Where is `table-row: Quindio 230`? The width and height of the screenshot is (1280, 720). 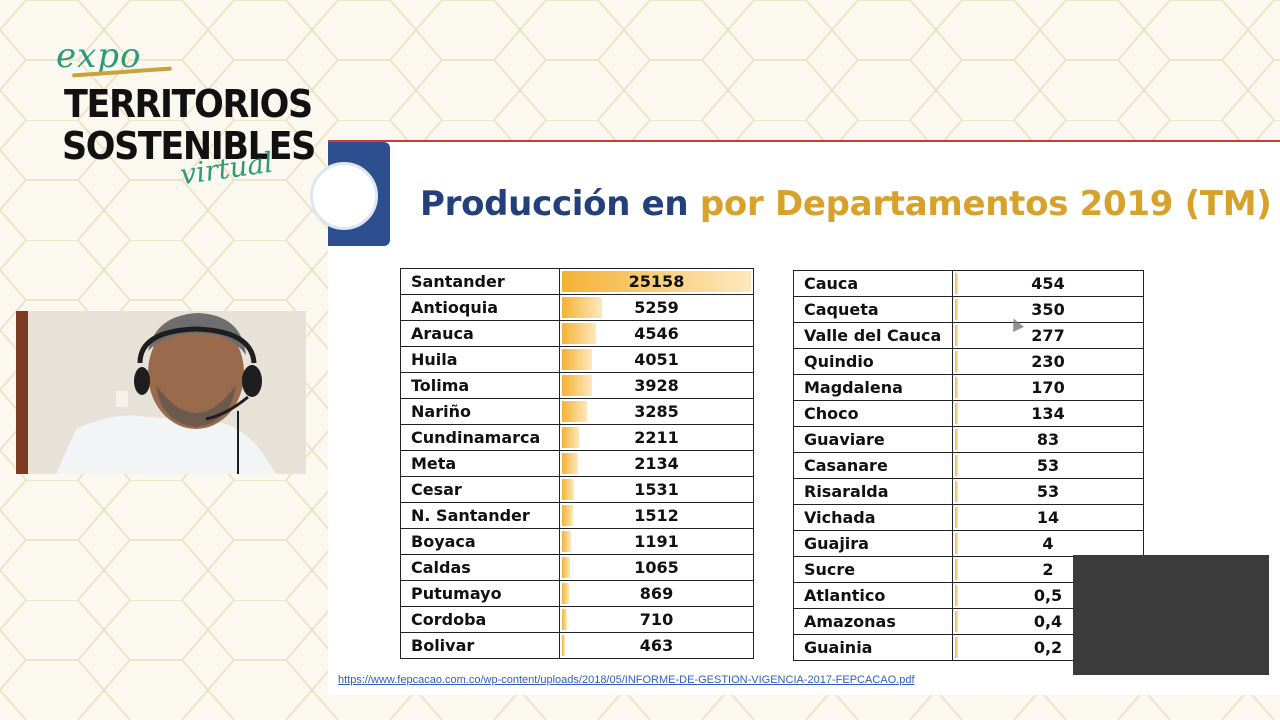 table-row: Quindio 230 is located at coordinates (968, 361).